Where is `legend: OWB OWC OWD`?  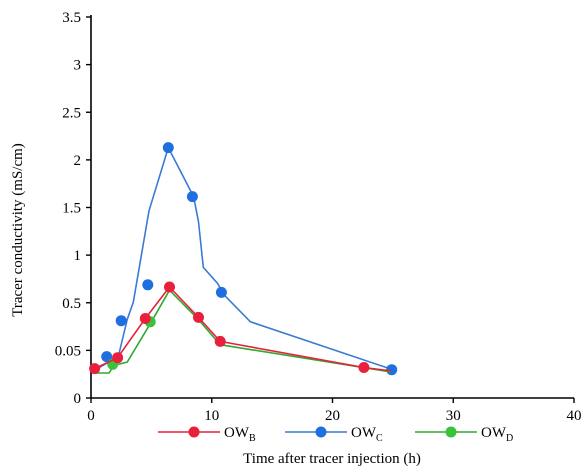 legend: OWB OWC OWD is located at coordinates (335, 434).